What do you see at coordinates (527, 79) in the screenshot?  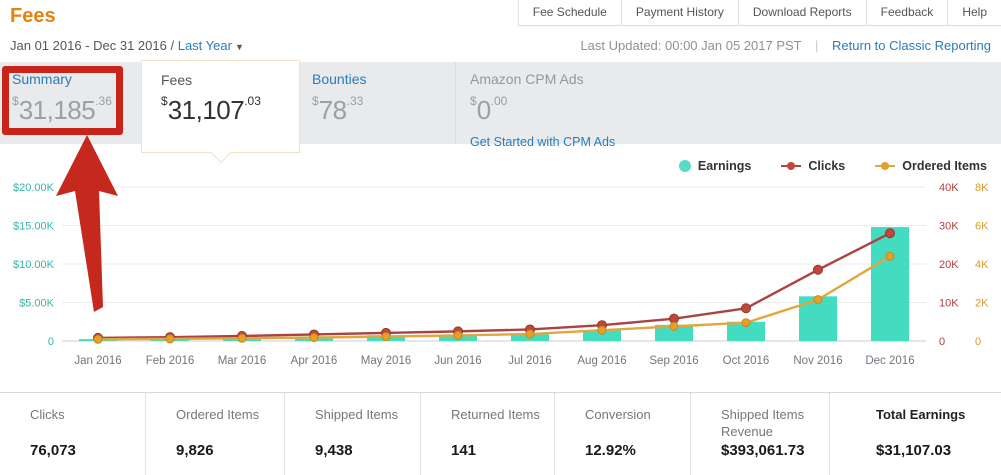 I see `tab-cpm-label: Amazon CPM Ads` at bounding box center [527, 79].